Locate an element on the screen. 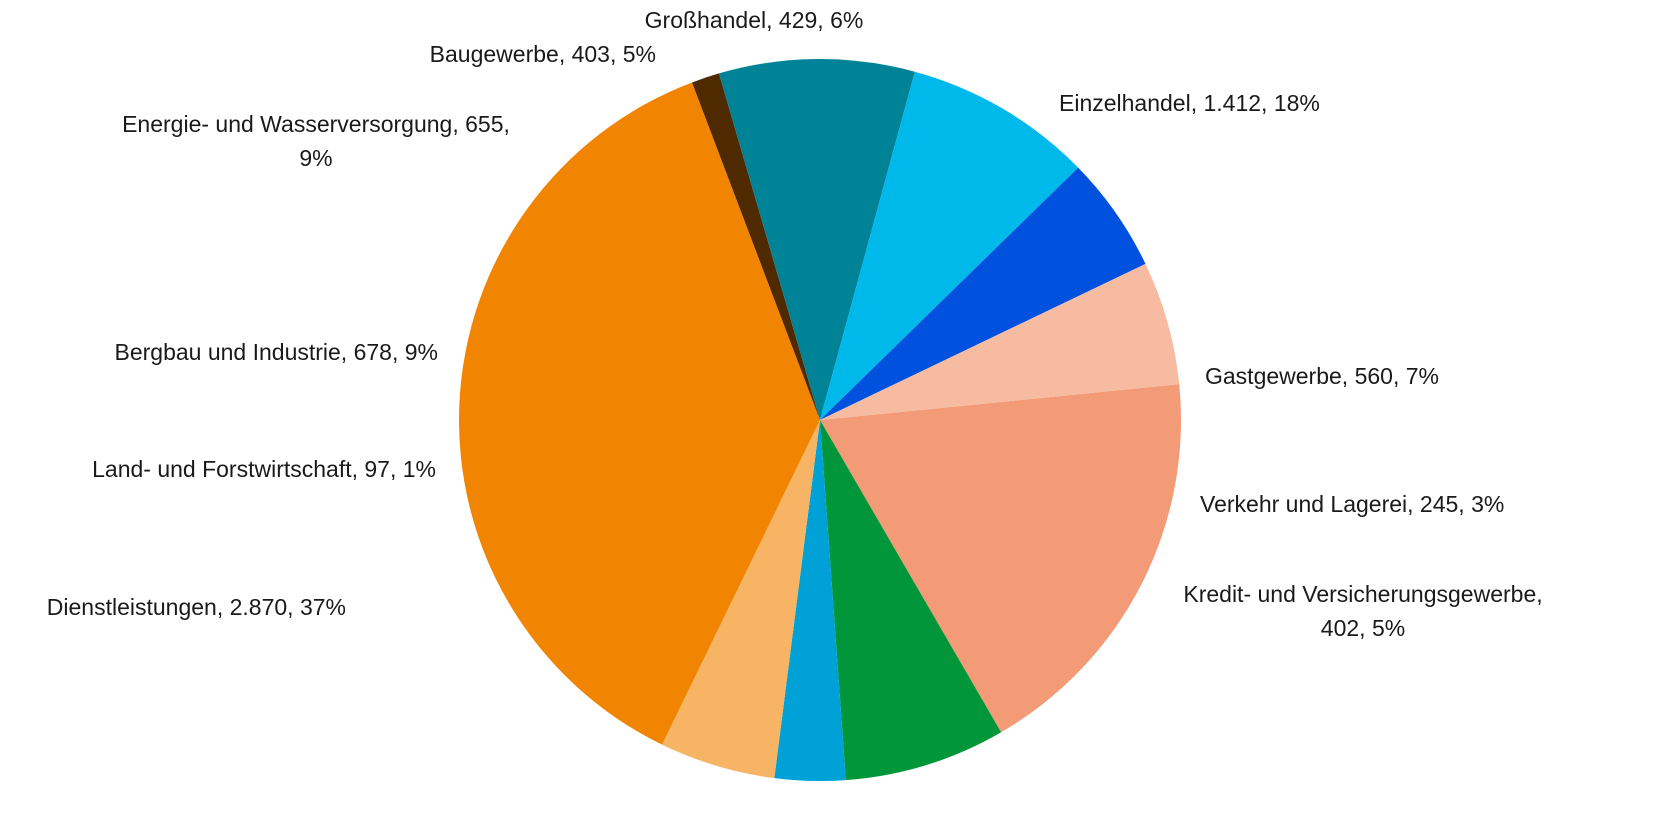 Image resolution: width=1669 pixels, height=829 pixels. slice-label-5: Dienstleistungen, 2.870, 37% is located at coordinates (196, 607).